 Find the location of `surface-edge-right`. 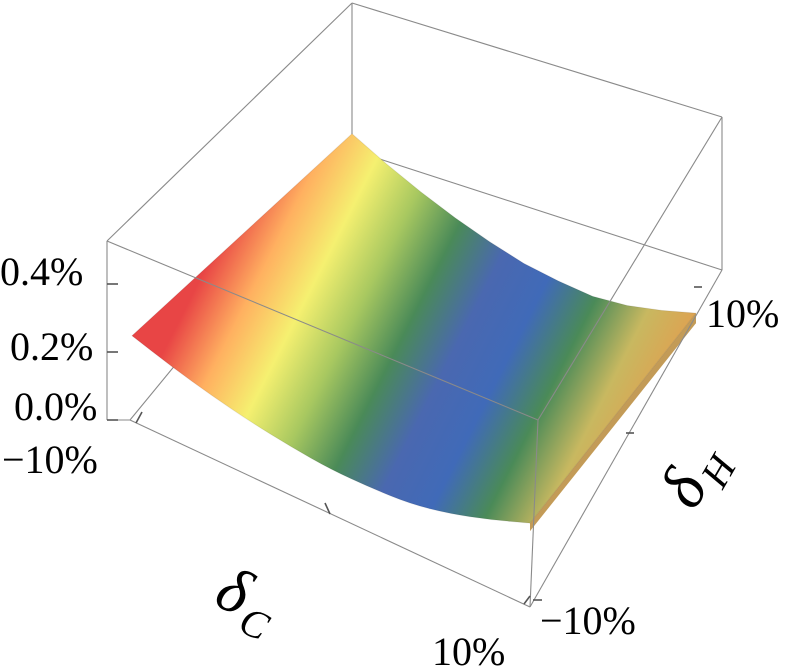

surface-edge-right is located at coordinates (613, 422).